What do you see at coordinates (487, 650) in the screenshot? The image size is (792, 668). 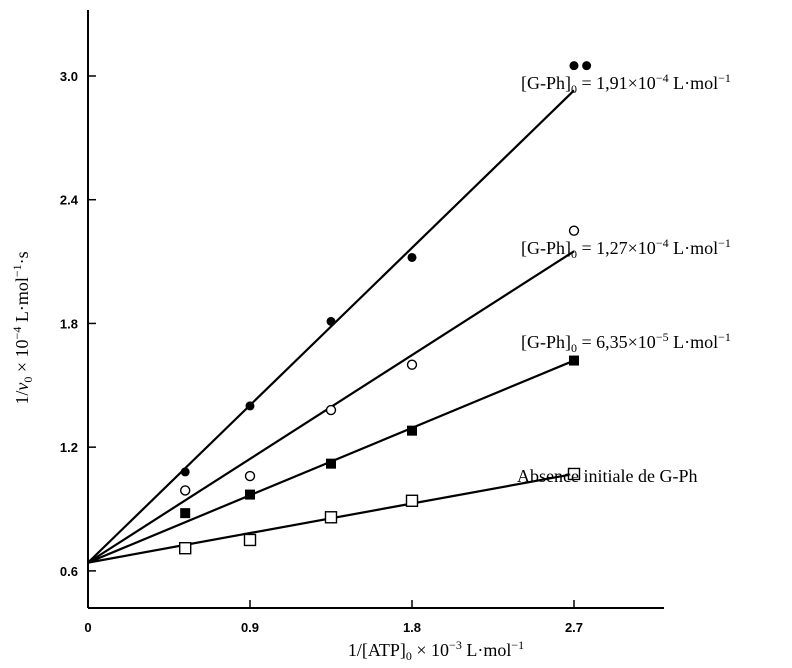 I see `x-axis-title-post: L·mol` at bounding box center [487, 650].